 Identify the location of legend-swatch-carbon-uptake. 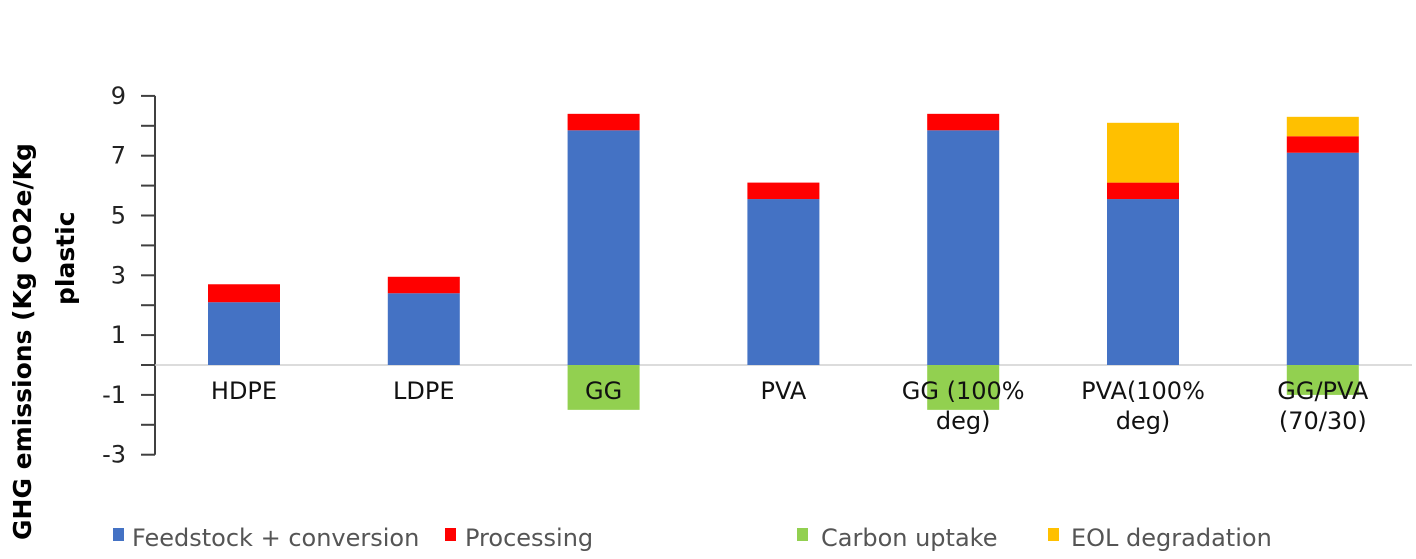
(802, 534).